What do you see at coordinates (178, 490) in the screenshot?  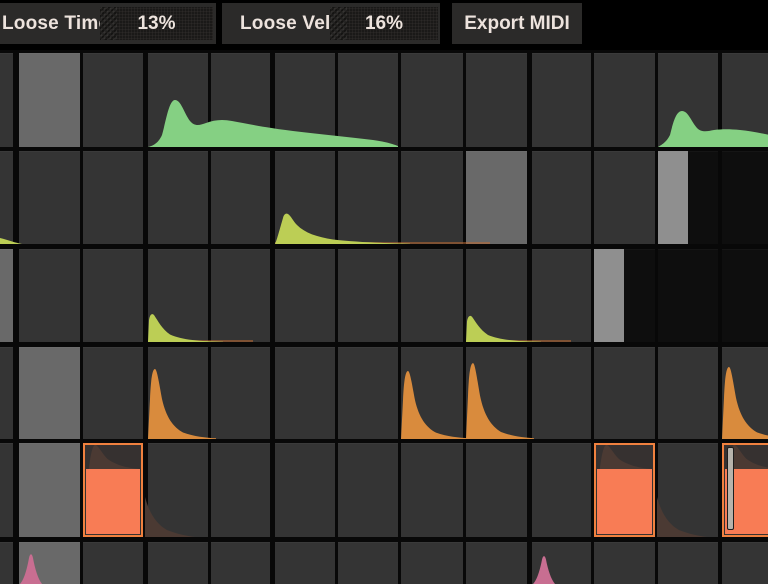 I see `grid-cell-r4c3` at bounding box center [178, 490].